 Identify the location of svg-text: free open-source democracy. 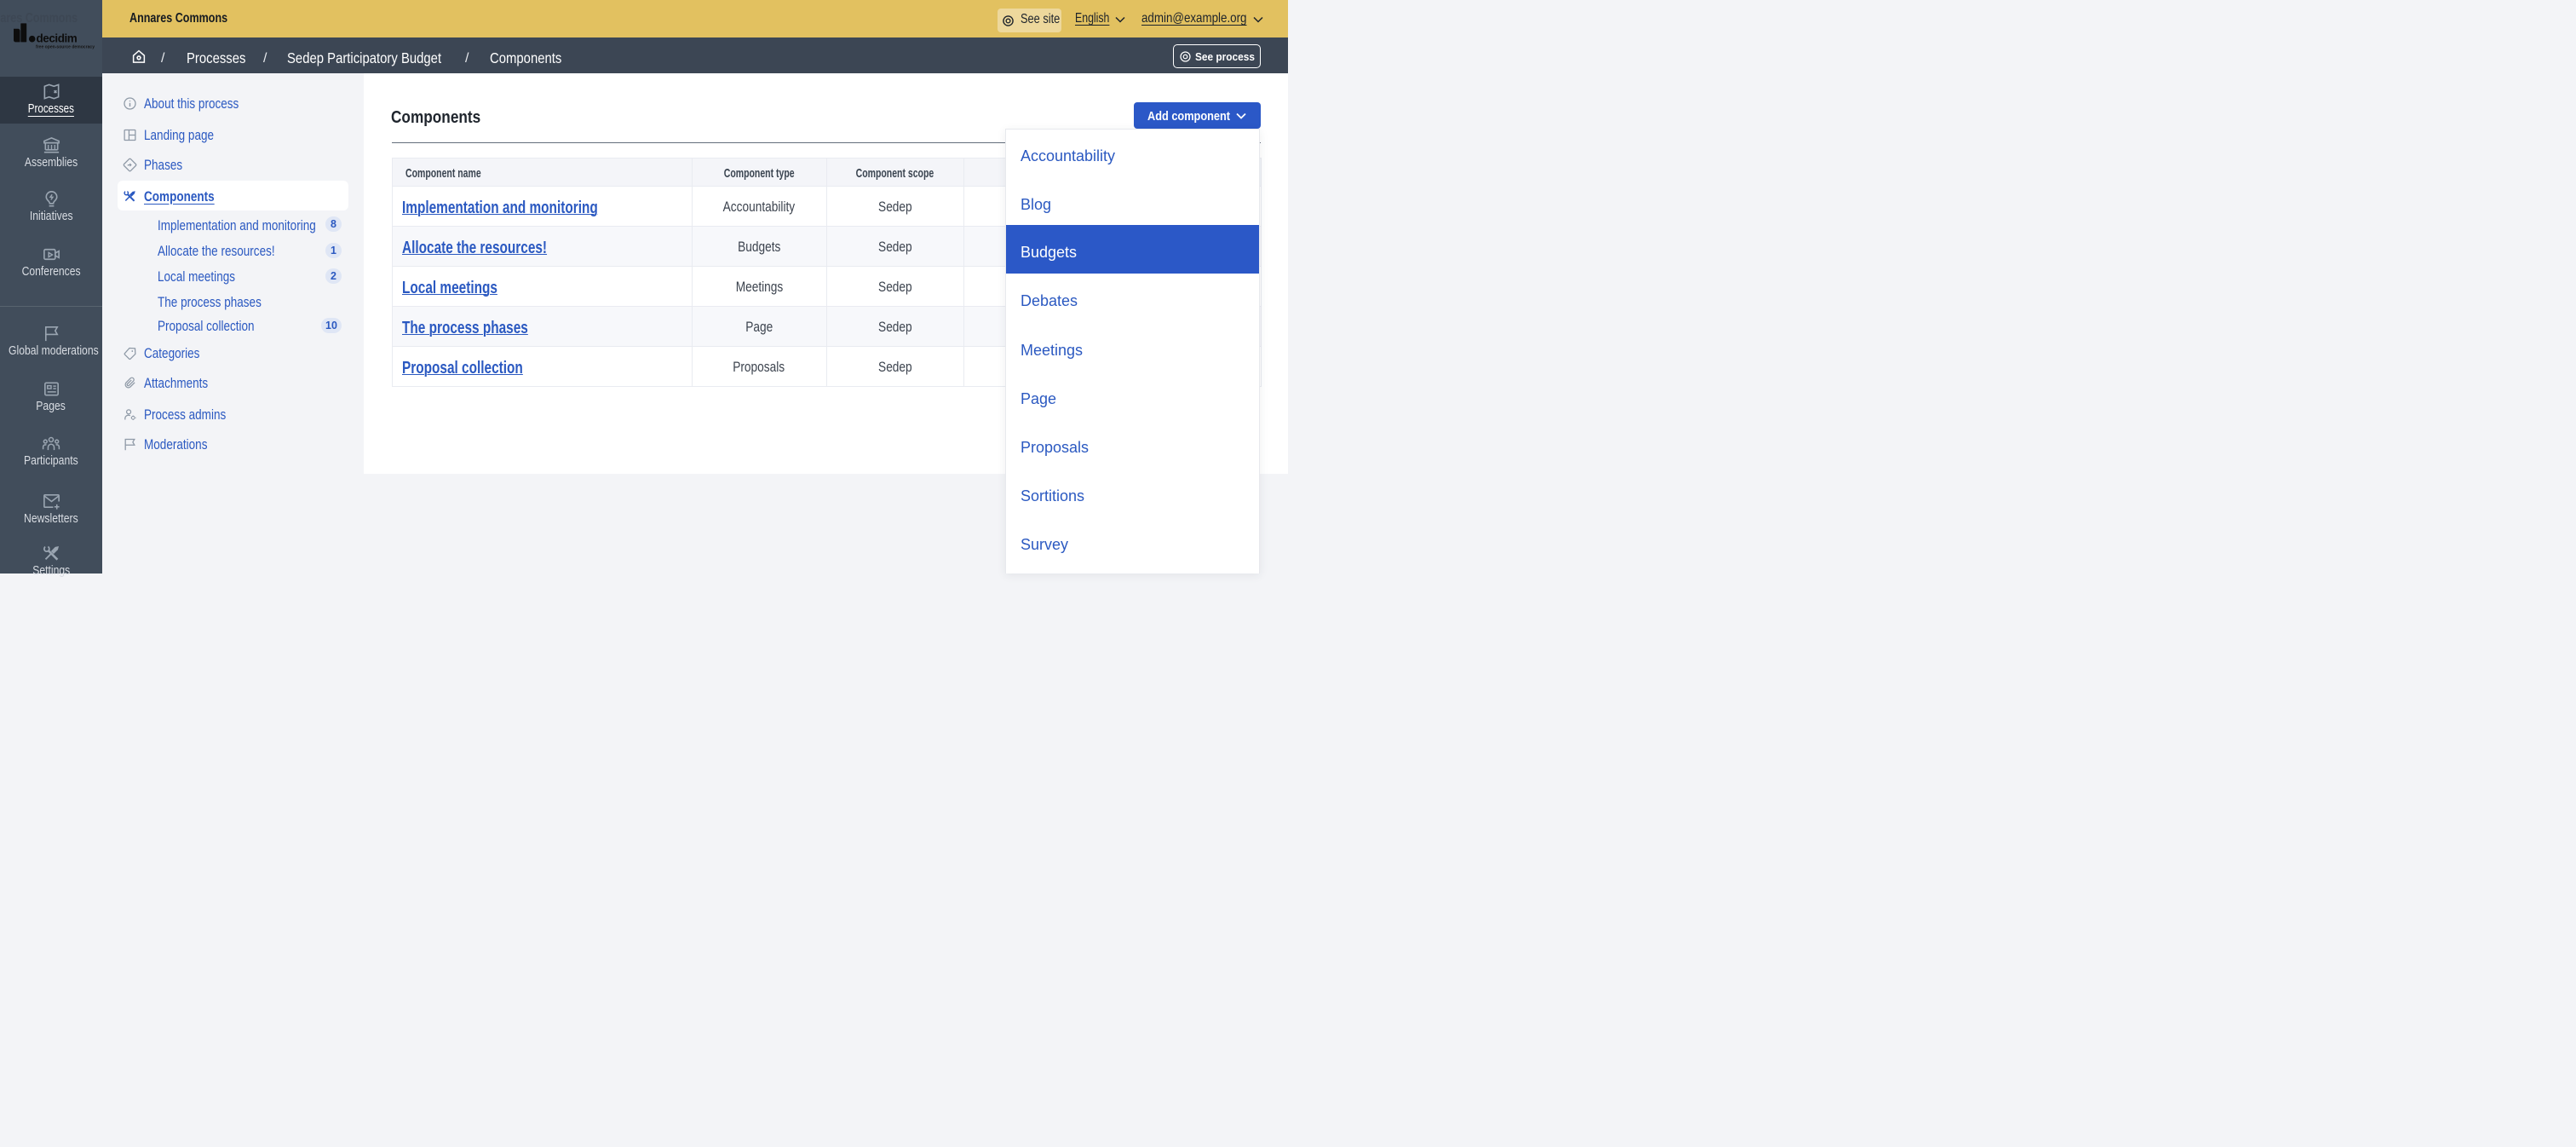
(65, 46).